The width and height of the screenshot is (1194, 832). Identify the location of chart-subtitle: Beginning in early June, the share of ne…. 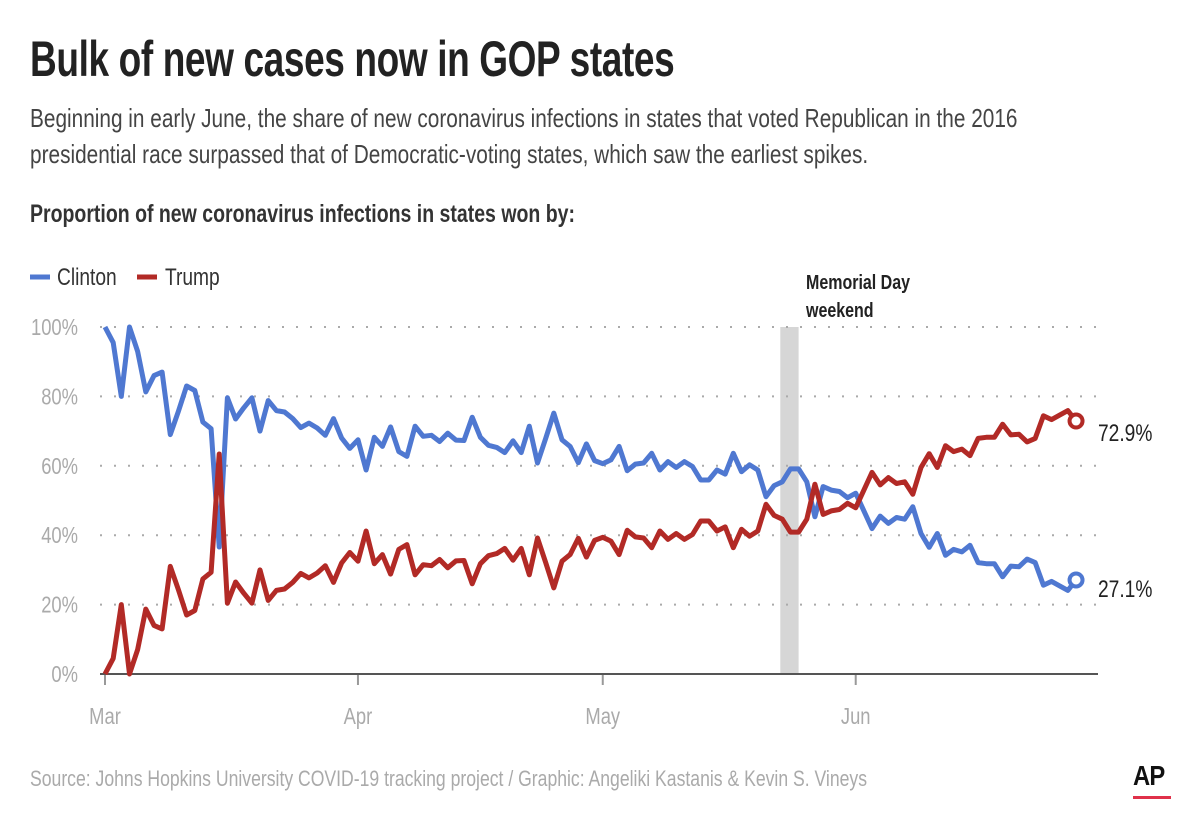
(524, 136).